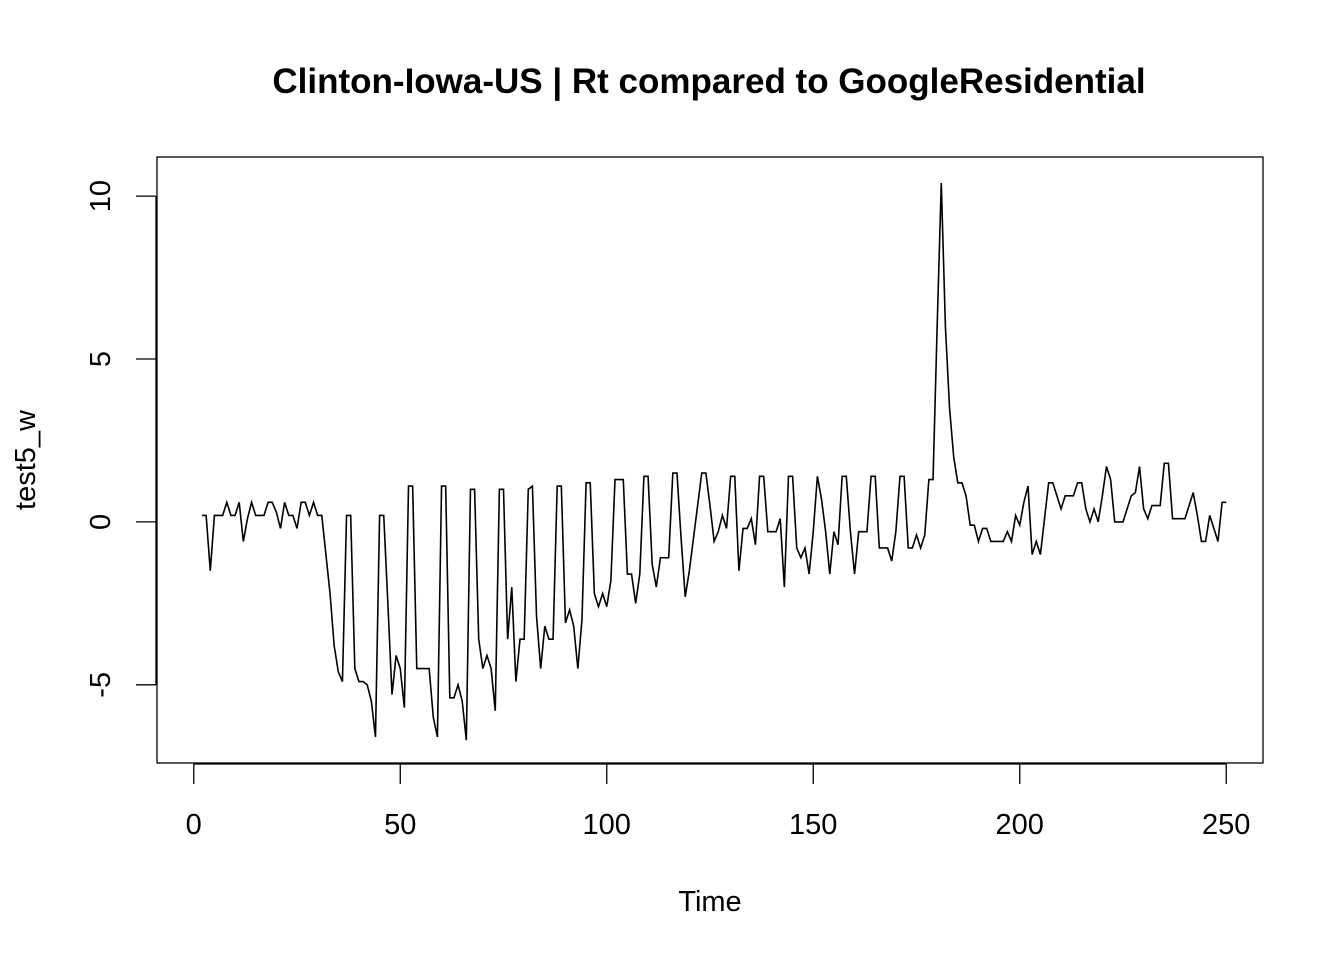 Image resolution: width=1344 pixels, height=960 pixels. I want to click on y-tick-label: 10, so click(101, 196).